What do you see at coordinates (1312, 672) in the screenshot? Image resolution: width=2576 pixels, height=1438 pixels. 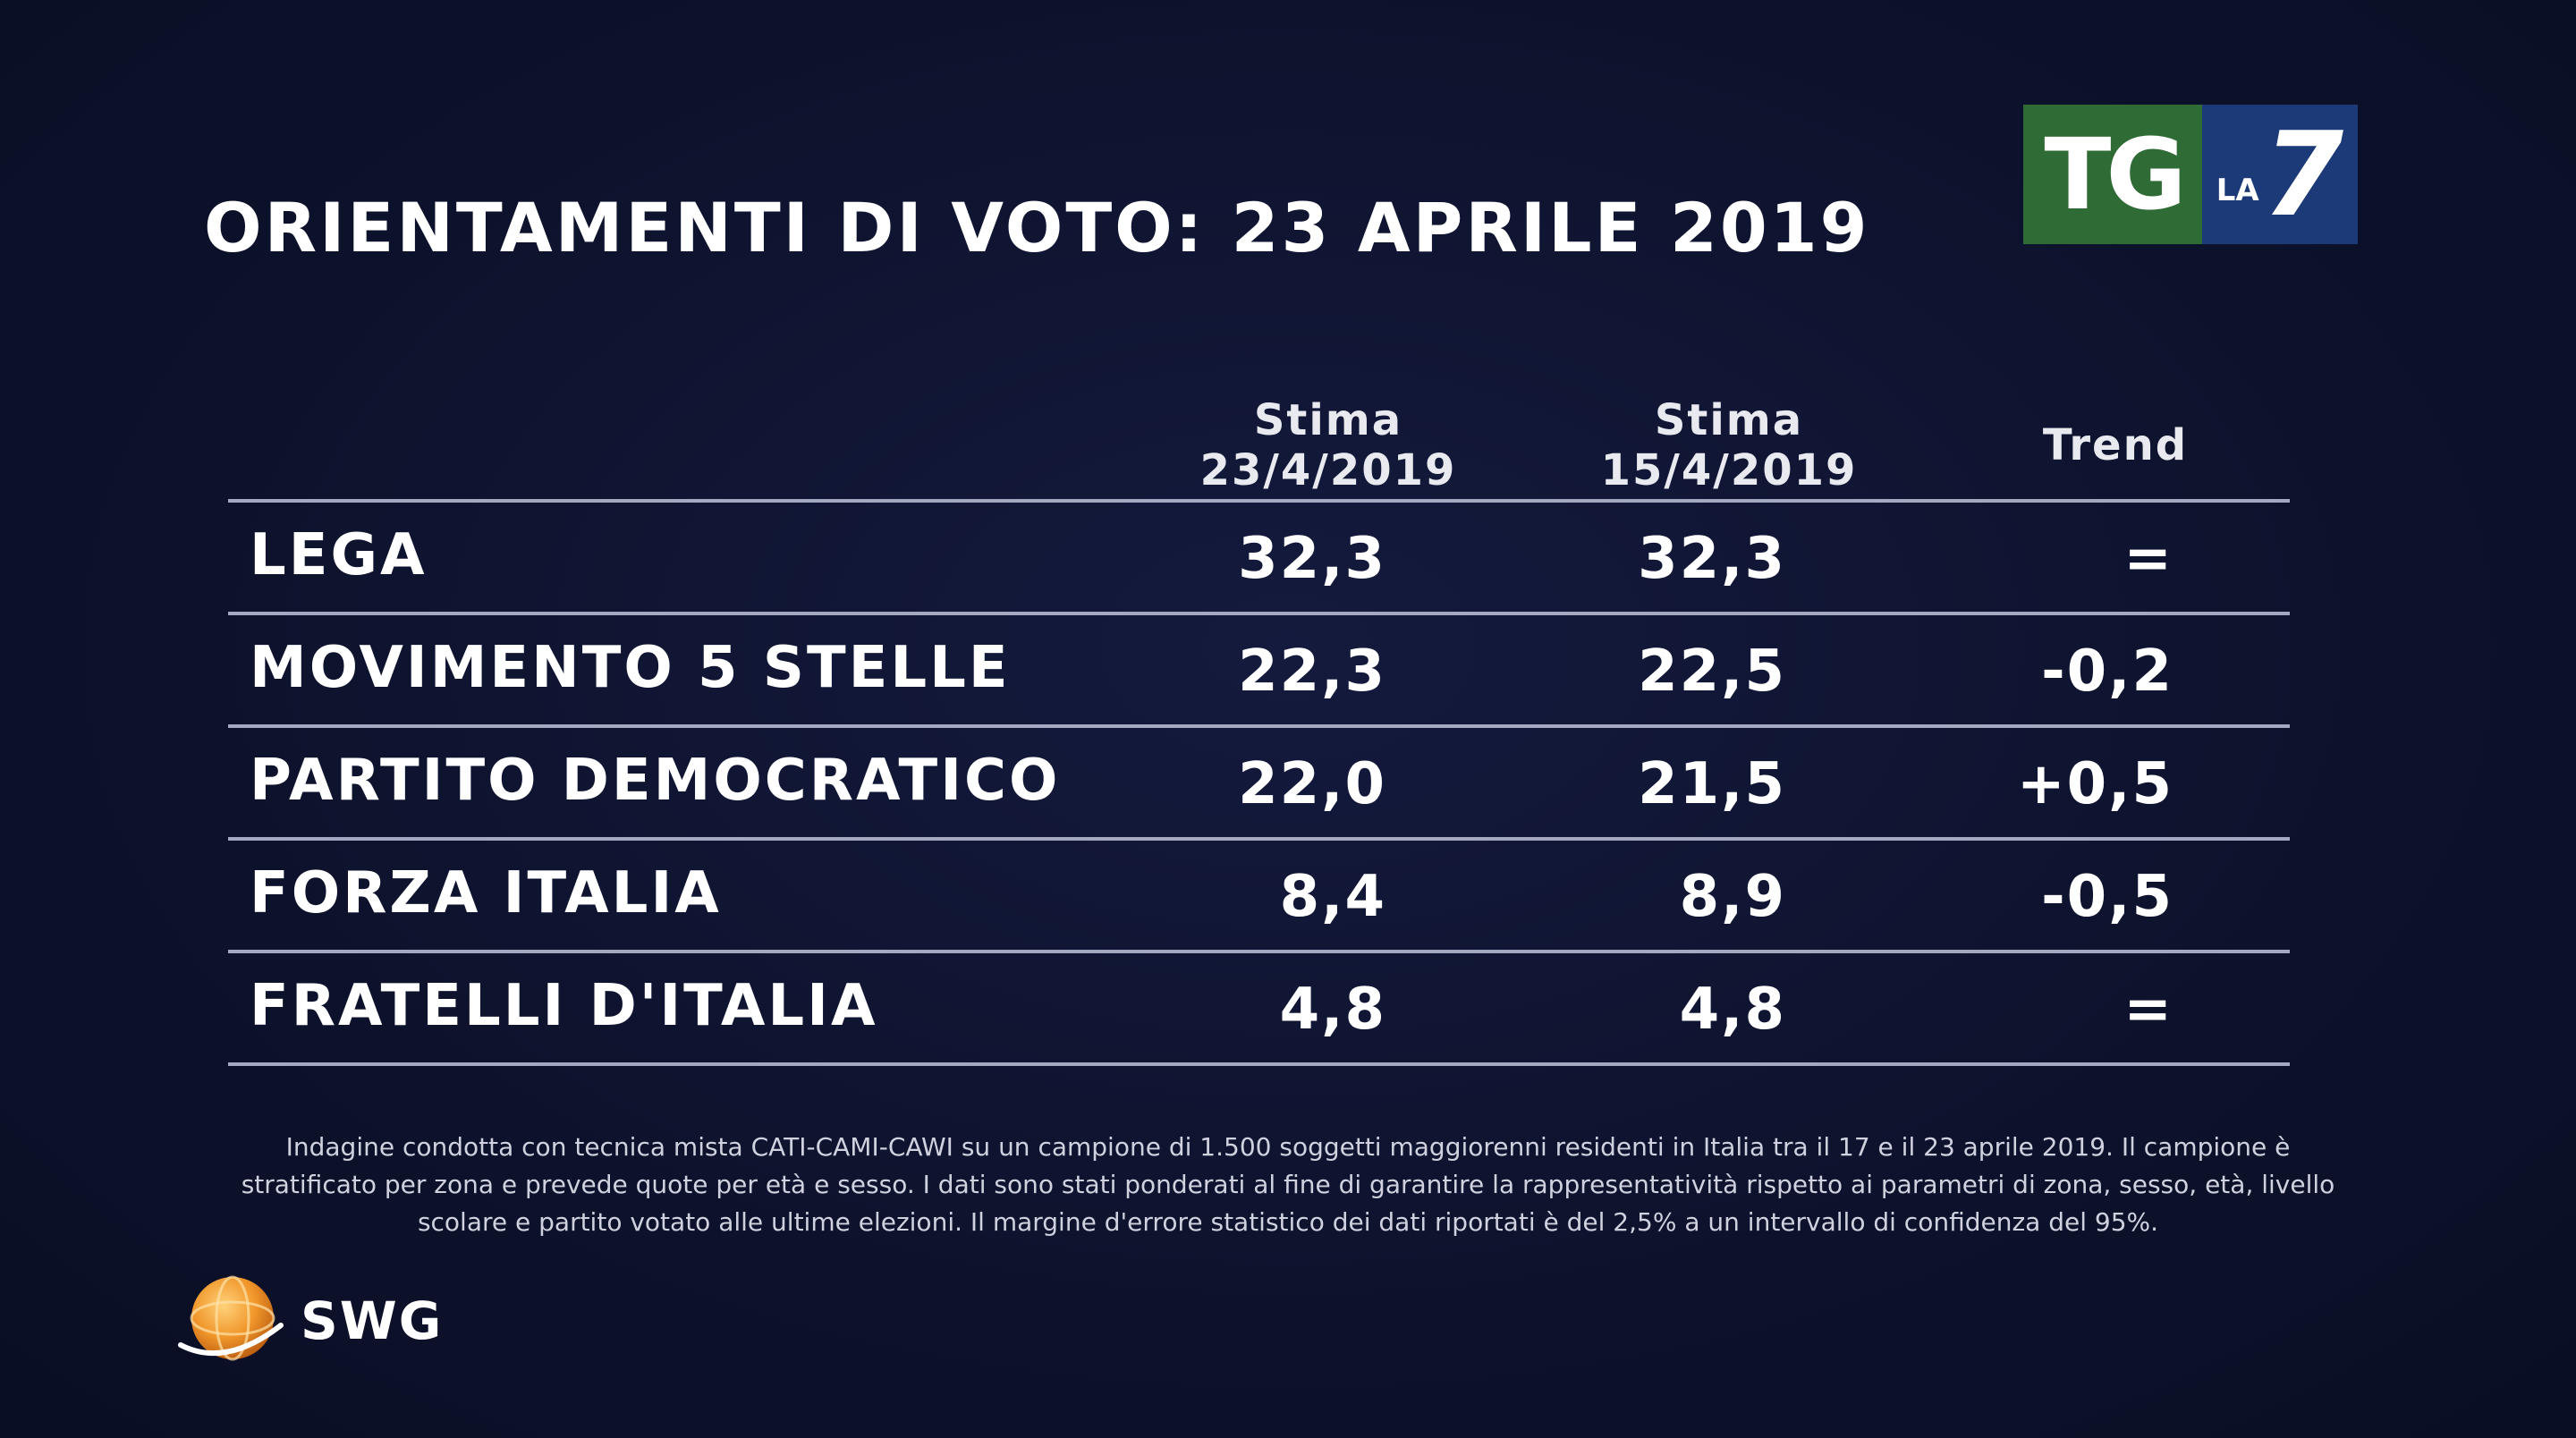 I see `stima-23-value: 22,3` at bounding box center [1312, 672].